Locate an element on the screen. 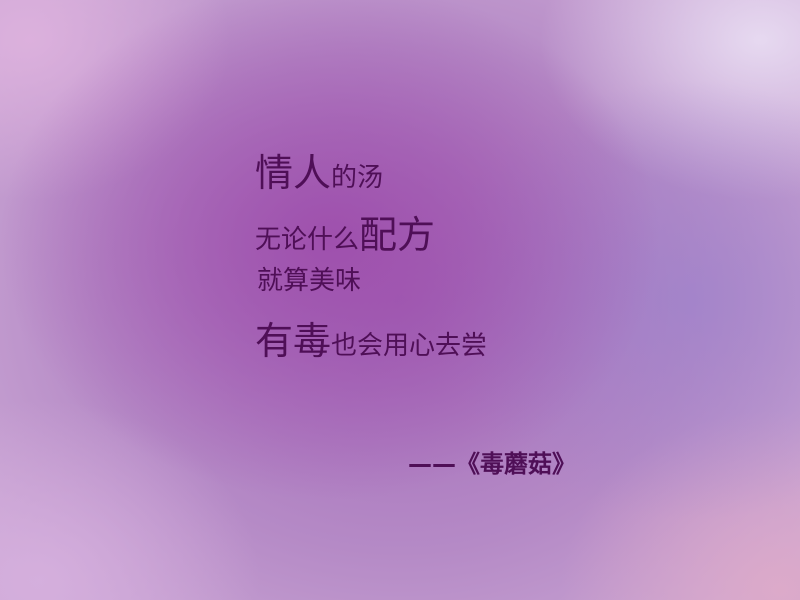 The image size is (800, 600). poem-line-4-emphasis: 有毒 is located at coordinates (293, 341).